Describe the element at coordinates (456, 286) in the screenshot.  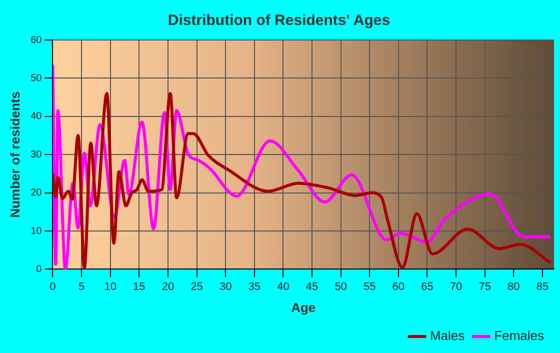
I see `x-tick-label: 70` at that location.